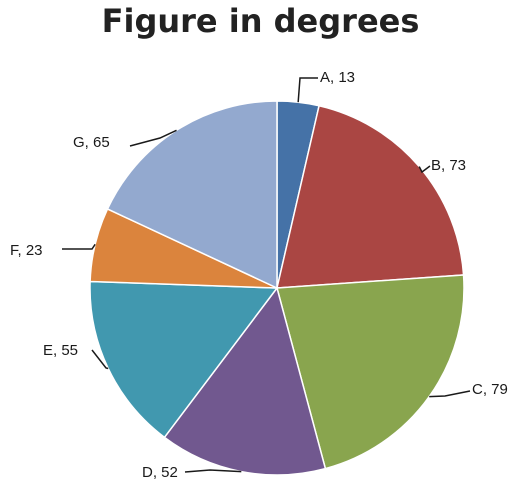  What do you see at coordinates (79, 246) in the screenshot?
I see `leader-line-f` at bounding box center [79, 246].